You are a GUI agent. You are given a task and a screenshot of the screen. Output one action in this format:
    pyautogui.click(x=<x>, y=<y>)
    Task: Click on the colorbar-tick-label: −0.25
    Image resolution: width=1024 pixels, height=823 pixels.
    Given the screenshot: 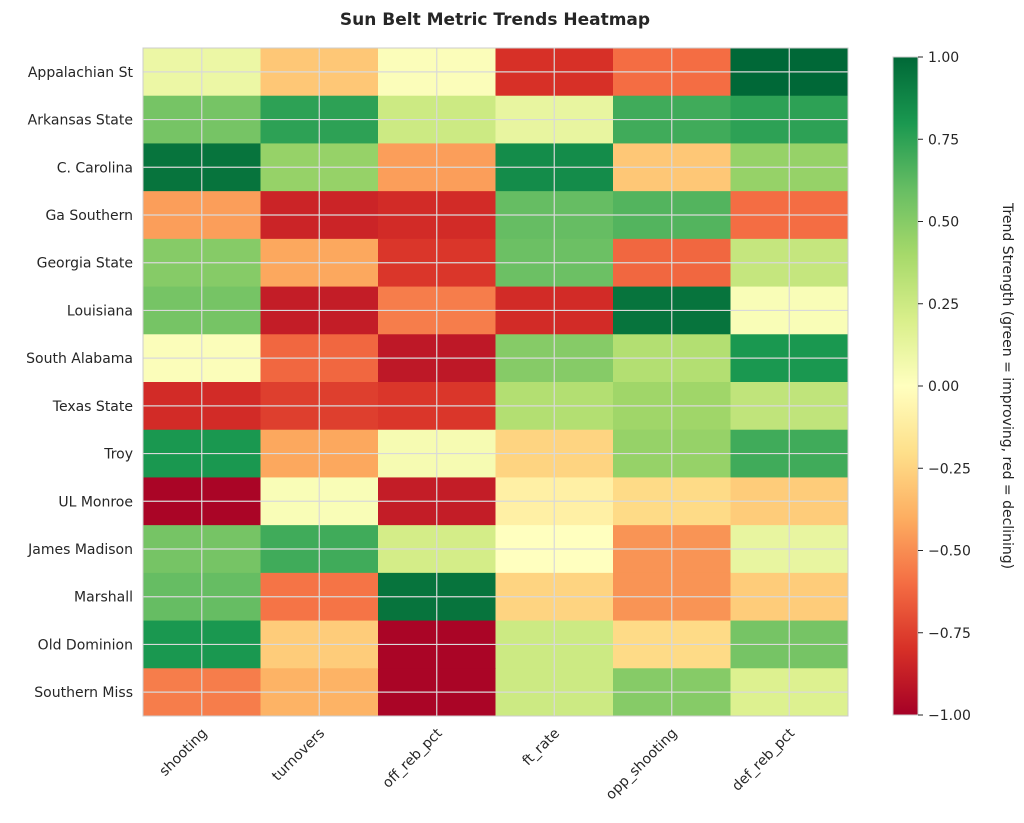 What is the action you would take?
    pyautogui.click(x=949, y=469)
    